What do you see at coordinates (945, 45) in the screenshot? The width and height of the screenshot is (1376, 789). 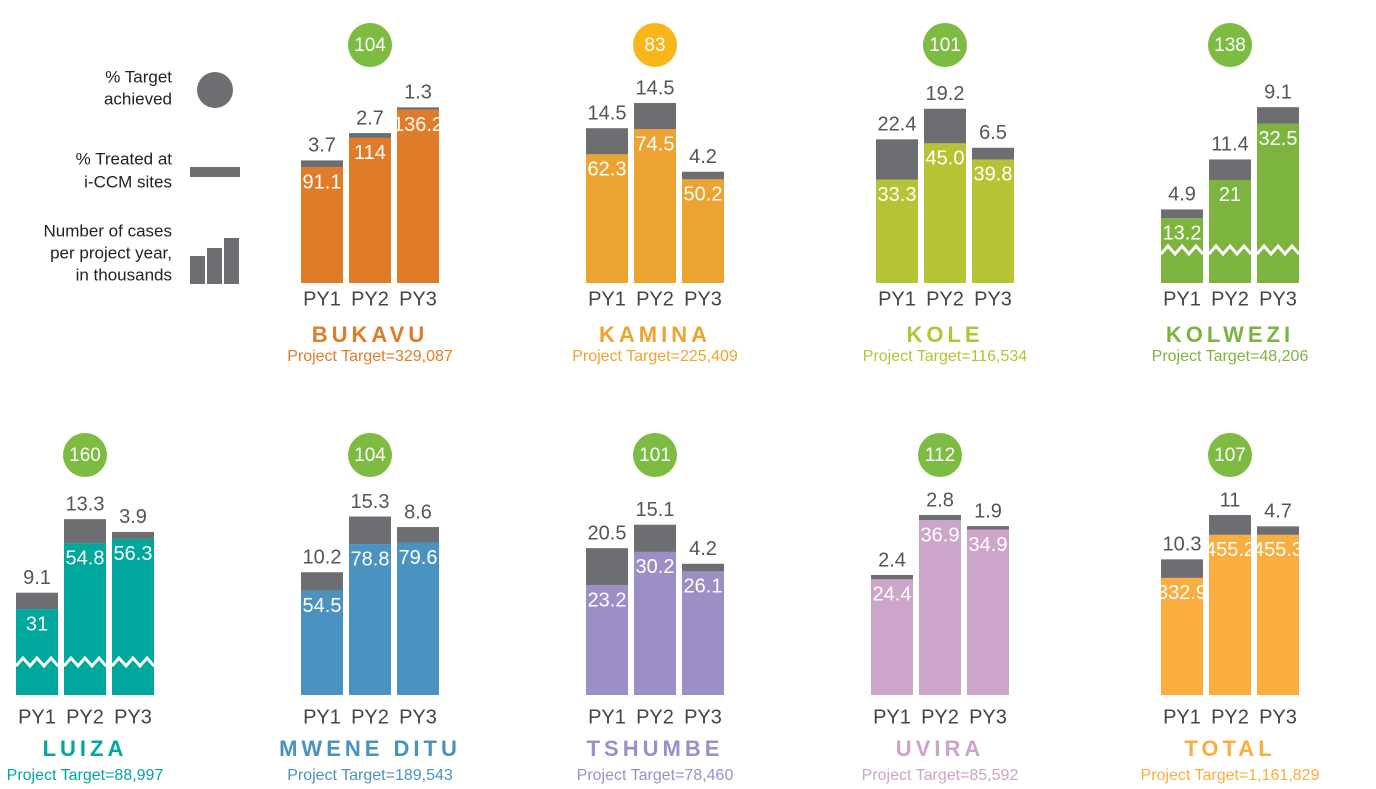 I see `badge-label: 101` at bounding box center [945, 45].